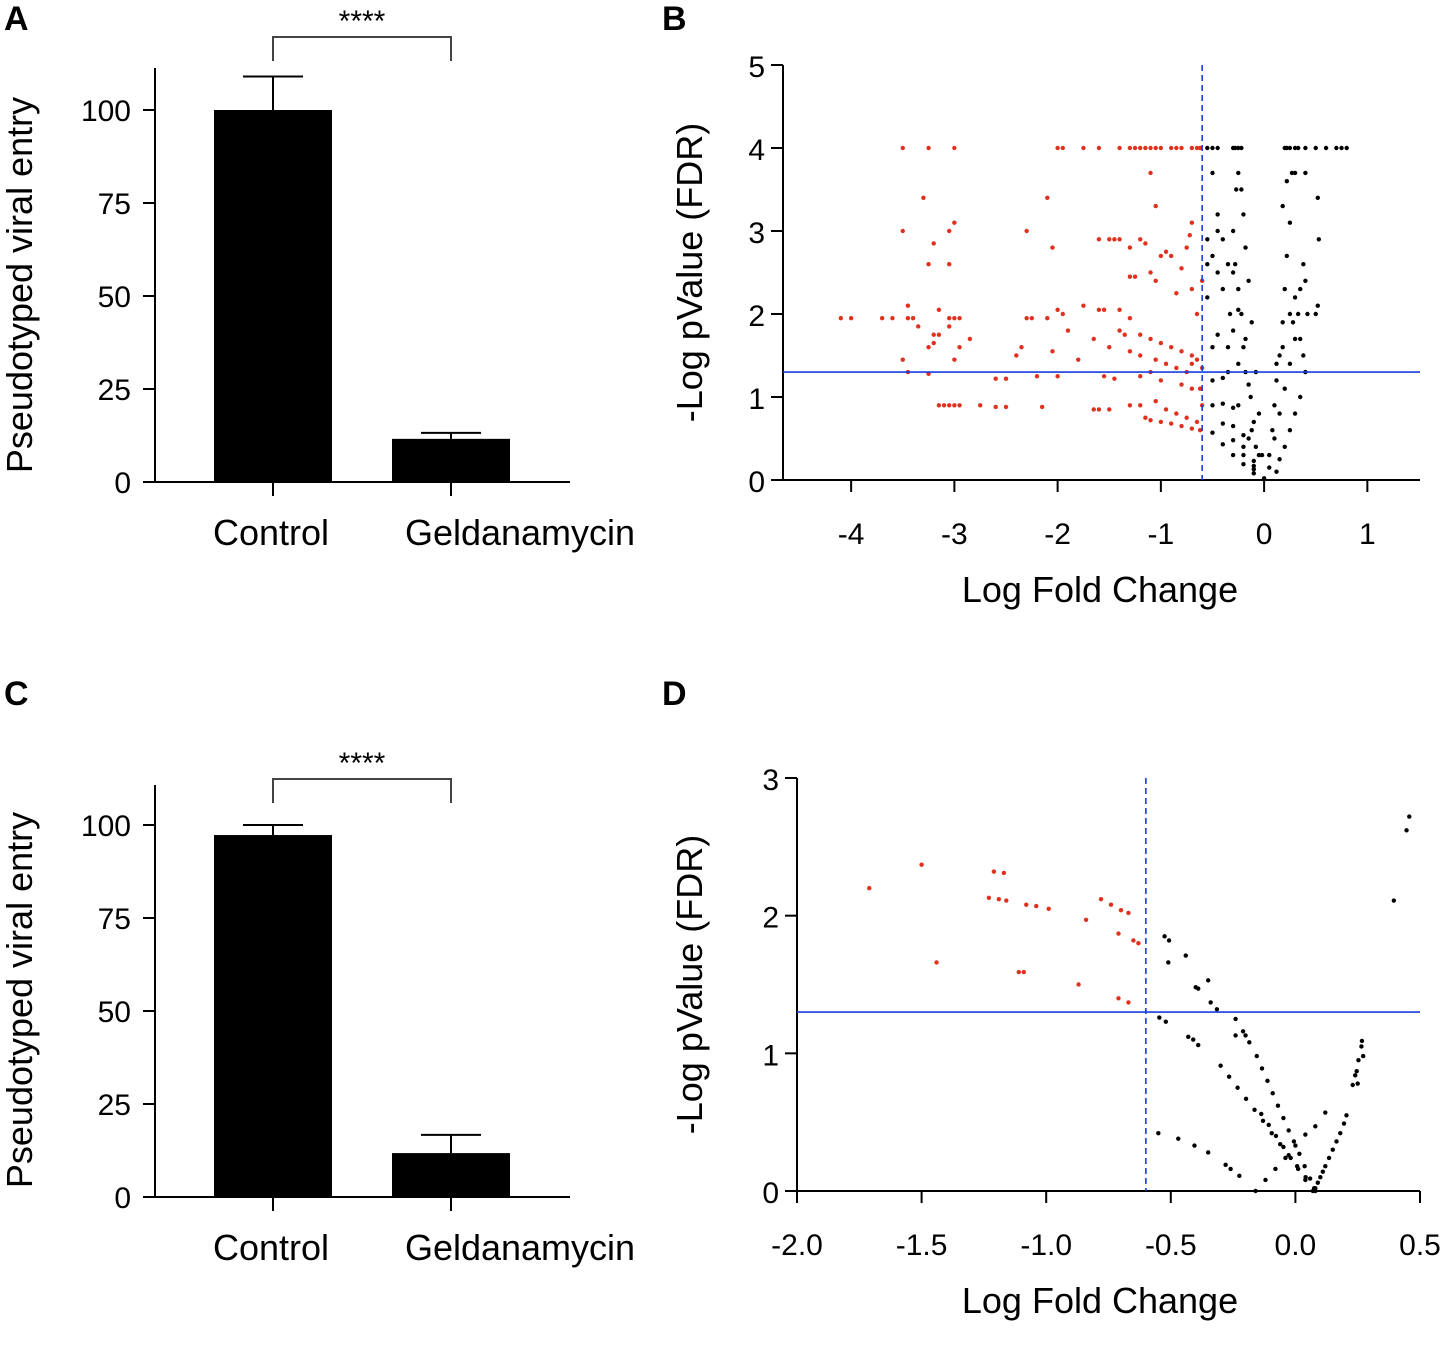 The height and width of the screenshot is (1346, 1450). Describe the element at coordinates (1161, 534) in the screenshot. I see `x-tick-label: -1` at that location.